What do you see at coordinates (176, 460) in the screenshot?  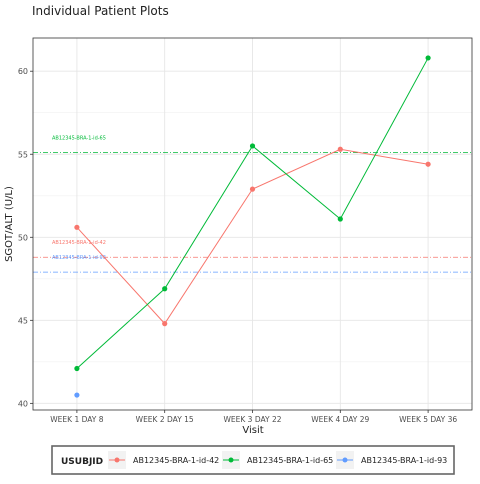 I see `legend-label: AB12345-BRA-1-id-42` at bounding box center [176, 460].